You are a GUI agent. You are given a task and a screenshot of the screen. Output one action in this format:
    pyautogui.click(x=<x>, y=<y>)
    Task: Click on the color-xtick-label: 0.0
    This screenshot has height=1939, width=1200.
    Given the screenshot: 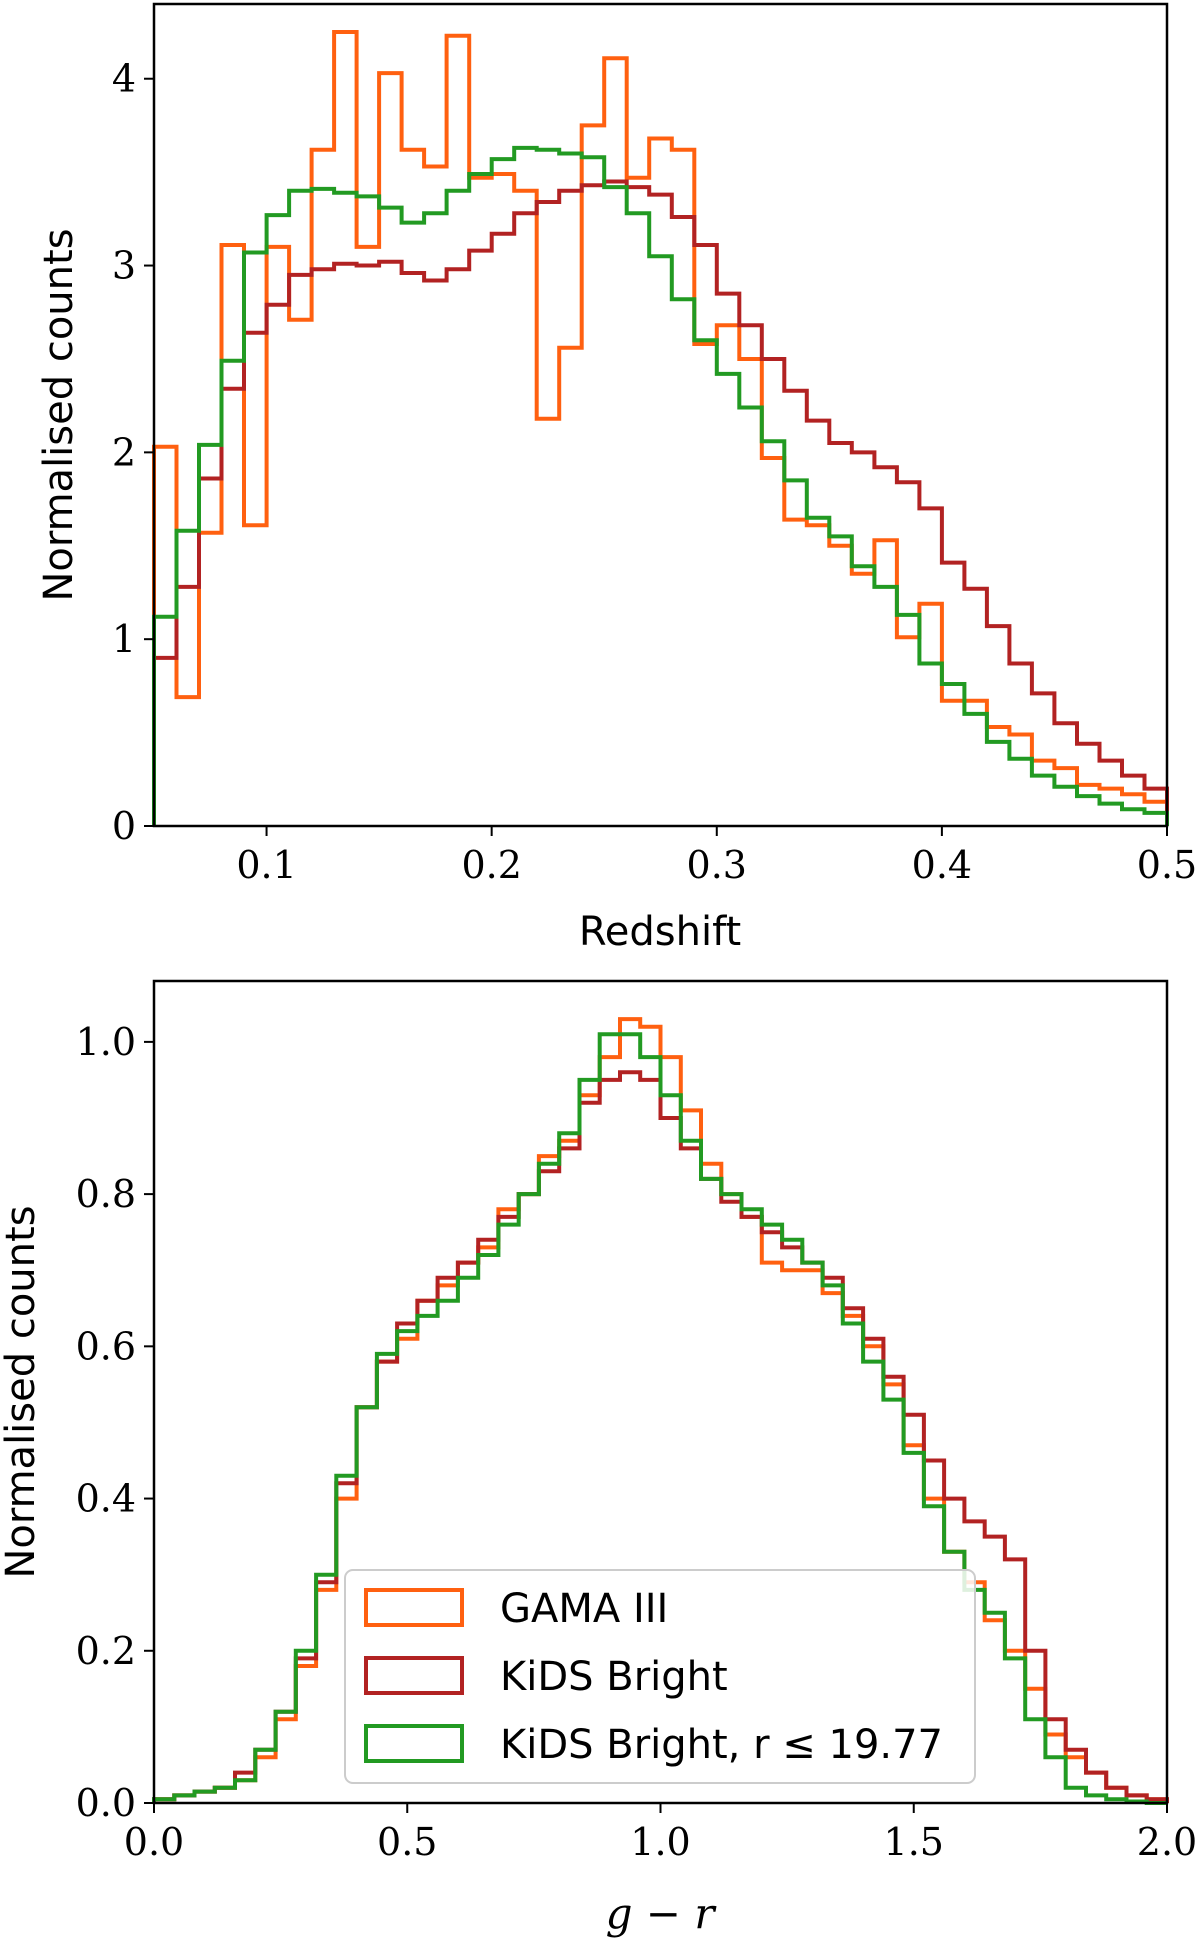 What is the action you would take?
    pyautogui.click(x=154, y=1842)
    